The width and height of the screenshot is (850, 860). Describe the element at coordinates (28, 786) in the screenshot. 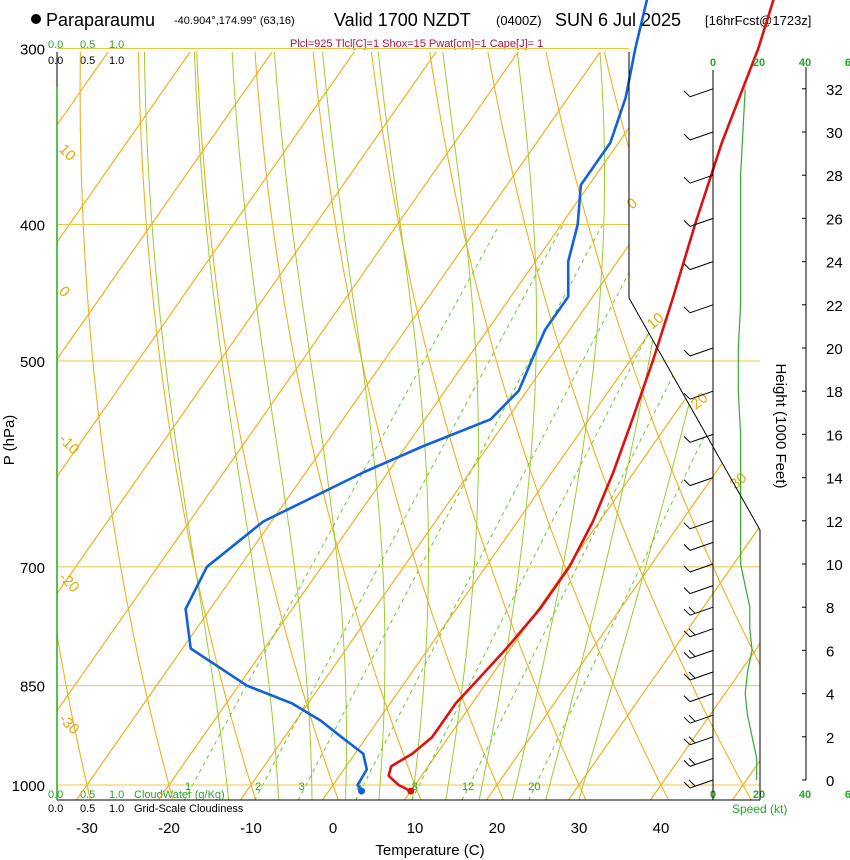

I see `pressure-tick-label: 1000` at that location.